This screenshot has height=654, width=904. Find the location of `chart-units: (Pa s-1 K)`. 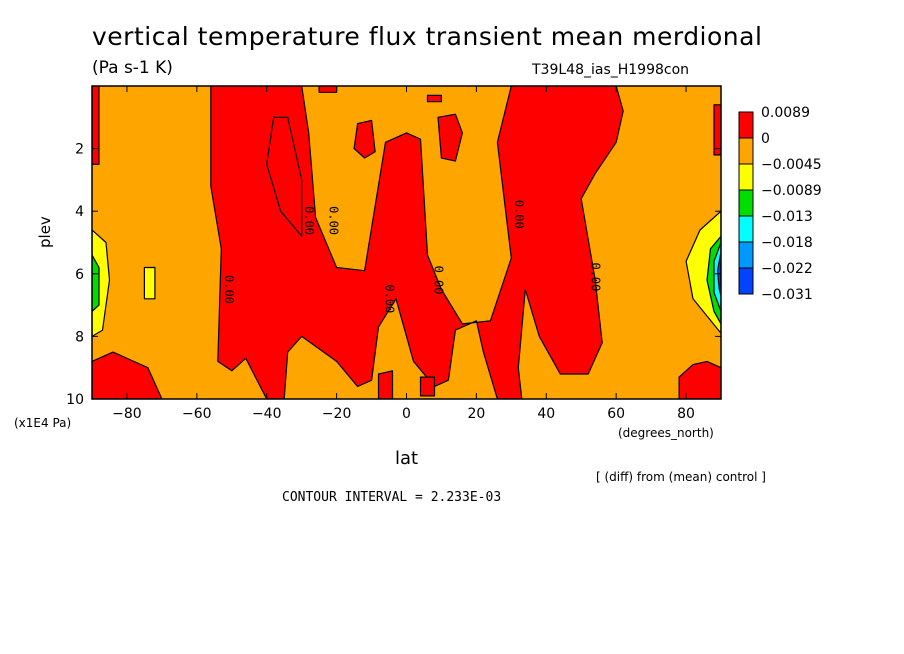

chart-units: (Pa s-1 K) is located at coordinates (132, 68).